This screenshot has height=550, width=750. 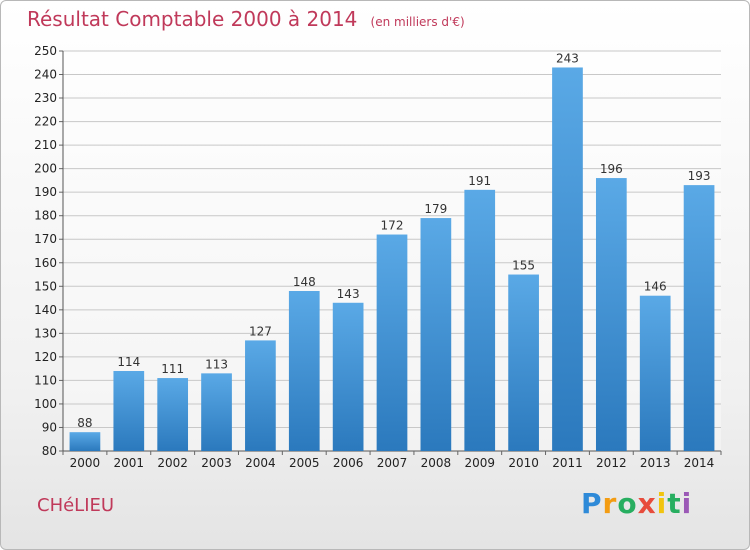 I want to click on y-tick-label: 240, so click(x=45, y=75).